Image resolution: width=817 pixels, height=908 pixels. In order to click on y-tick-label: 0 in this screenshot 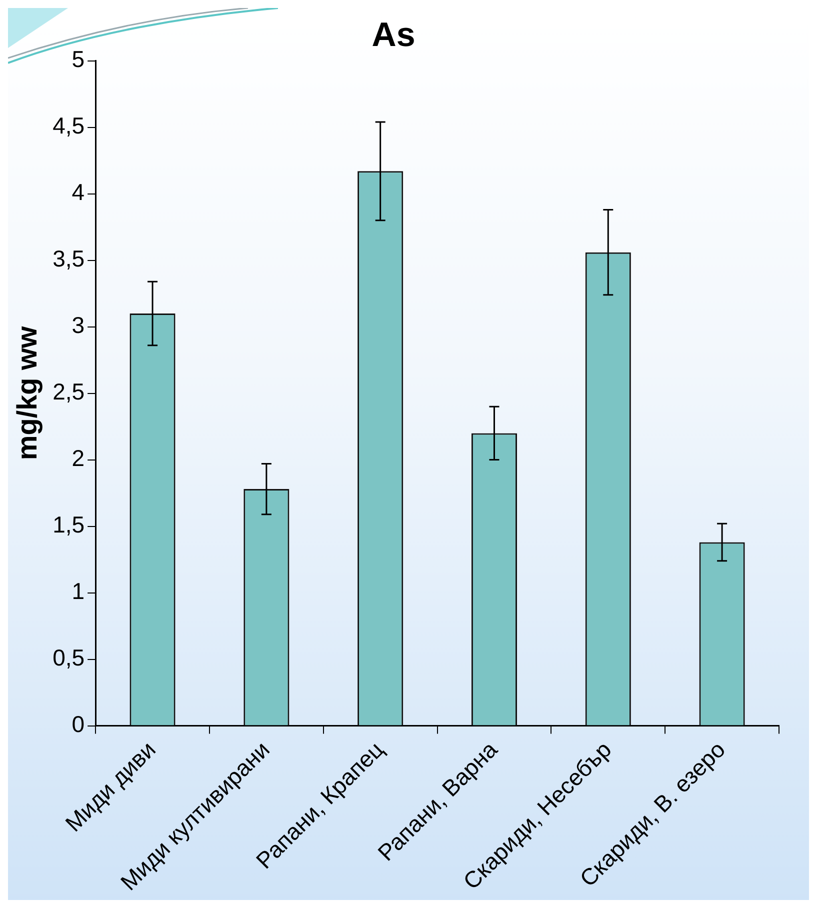, I will do `click(78, 724)`.